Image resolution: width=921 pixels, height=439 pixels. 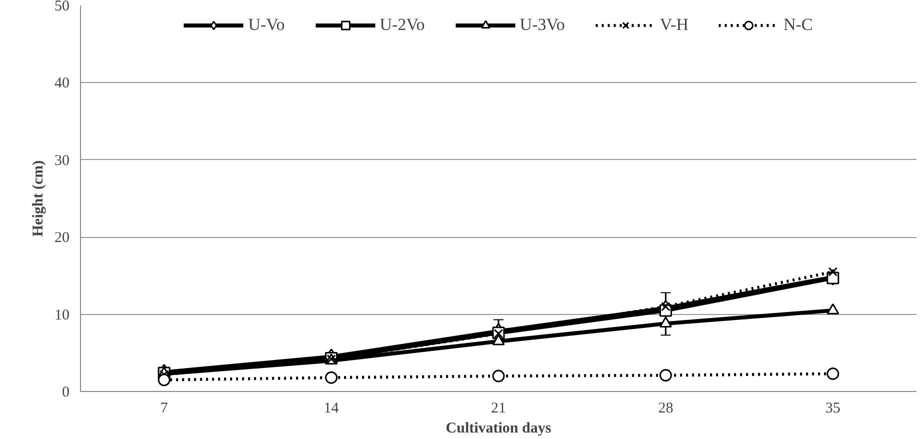 What do you see at coordinates (38, 198) in the screenshot?
I see `y-axis-title: Height (cm)` at bounding box center [38, 198].